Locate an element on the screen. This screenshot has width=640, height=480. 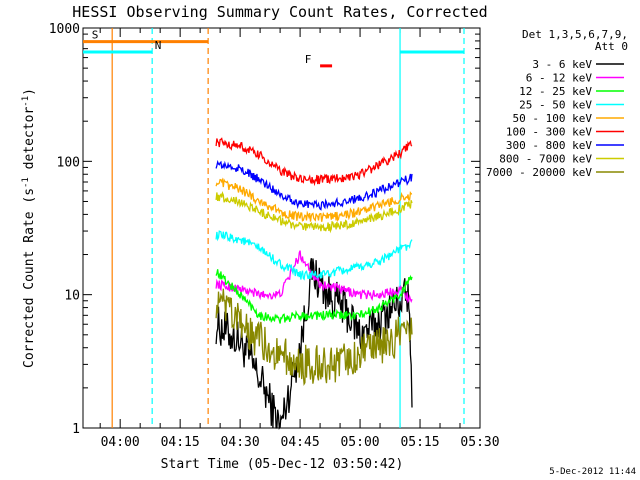
legend-header-line-2: Att 0 is located at coordinates (611, 46).